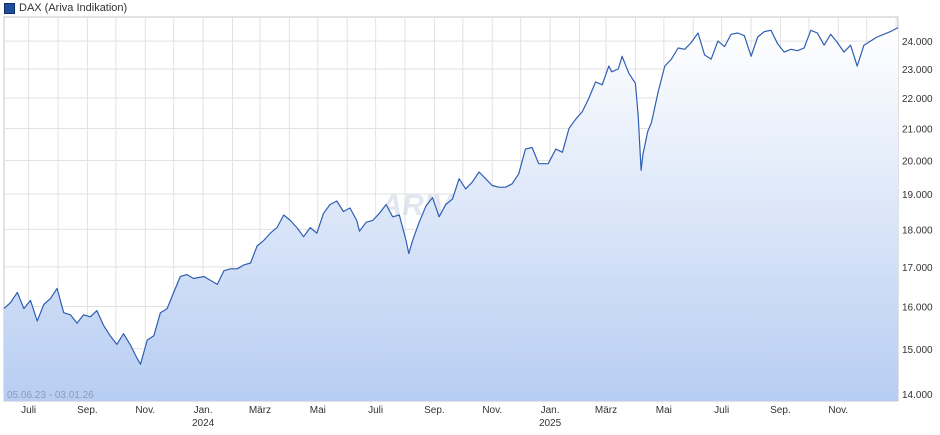 This screenshot has width=940, height=435. I want to click on y-tick-label: 20.000, so click(917, 161).